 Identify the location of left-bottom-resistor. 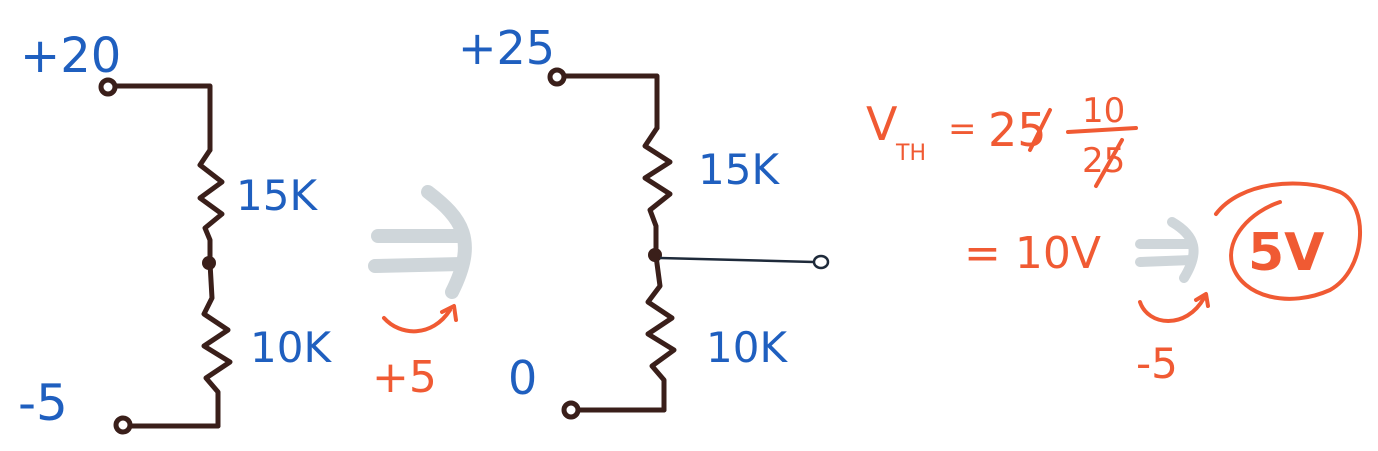
(217, 344).